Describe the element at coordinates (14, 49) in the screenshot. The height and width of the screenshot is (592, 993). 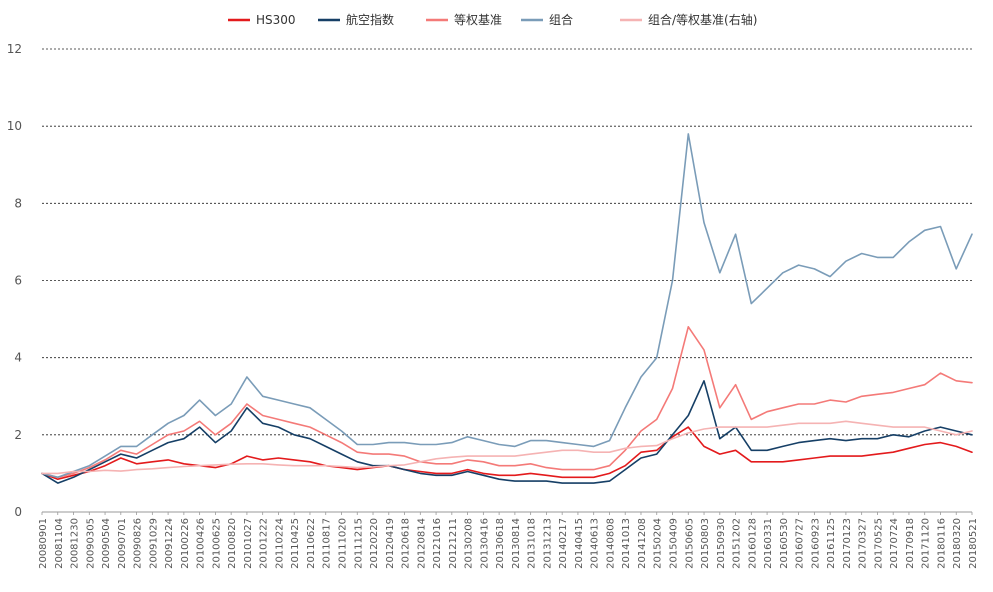
I see `y-tick-label: 12` at that location.